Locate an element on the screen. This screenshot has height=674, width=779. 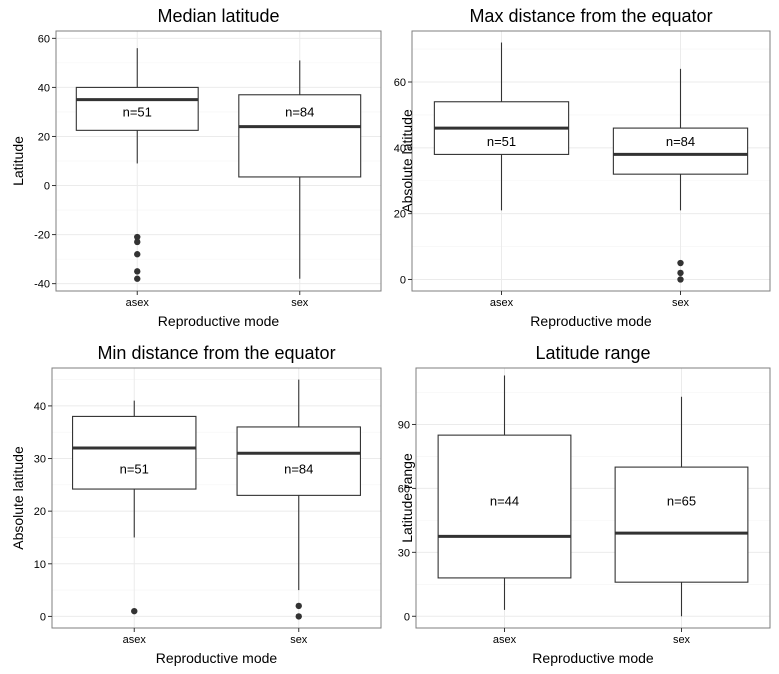
chart-title: Median latitude is located at coordinates (218, 16).